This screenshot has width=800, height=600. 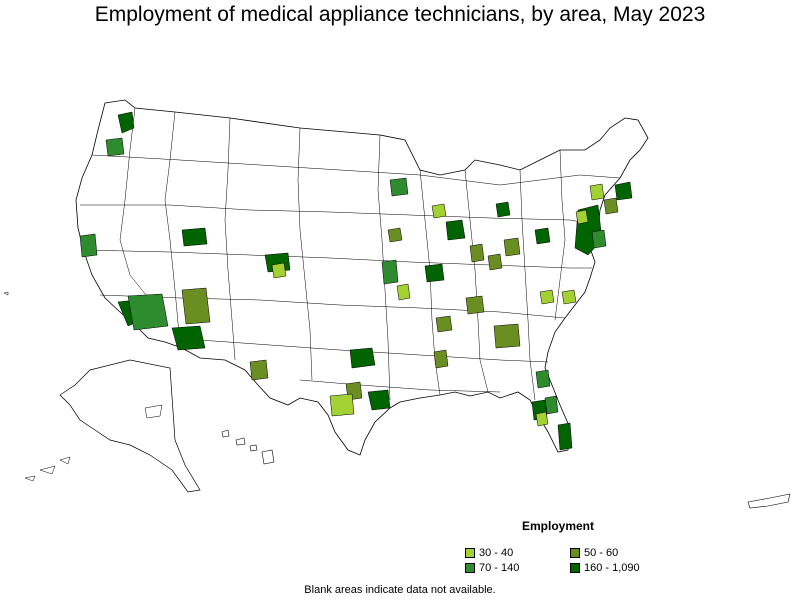 What do you see at coordinates (542, 419) in the screenshot?
I see `area-sarasota` at bounding box center [542, 419].